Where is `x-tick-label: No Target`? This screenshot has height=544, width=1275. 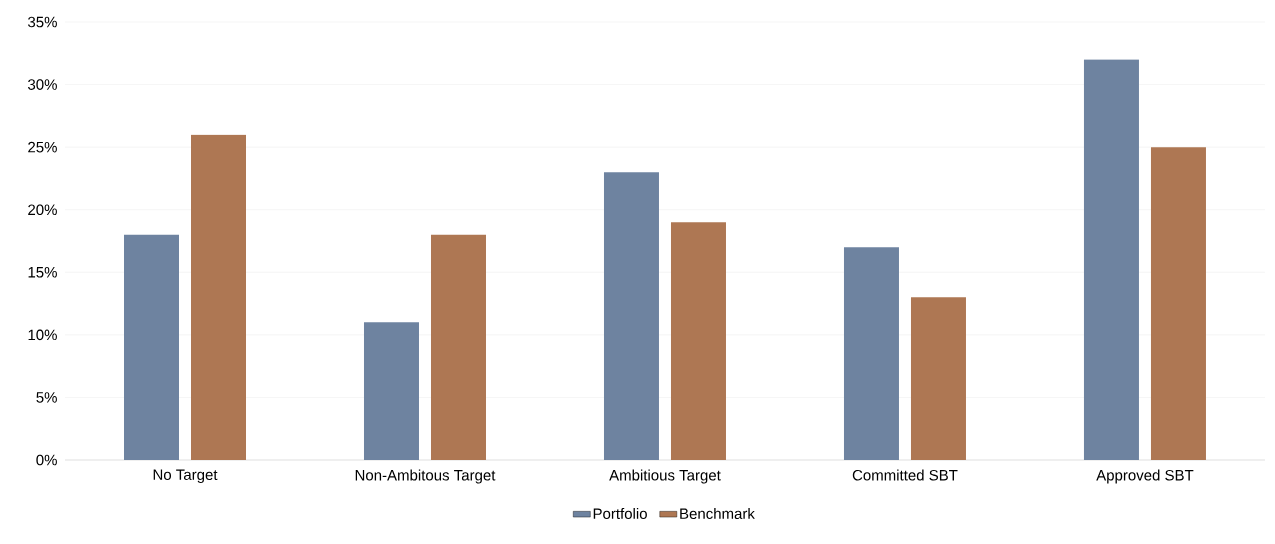 x-tick-label: No Target is located at coordinates (185, 476).